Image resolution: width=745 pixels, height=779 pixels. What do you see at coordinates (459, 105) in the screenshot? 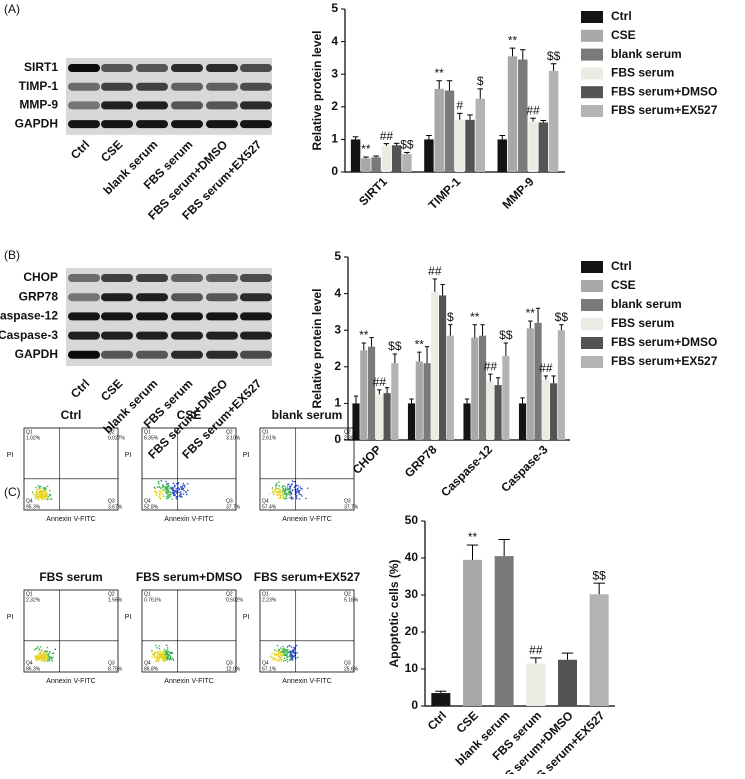
I see `significance-label: #` at bounding box center [459, 105].